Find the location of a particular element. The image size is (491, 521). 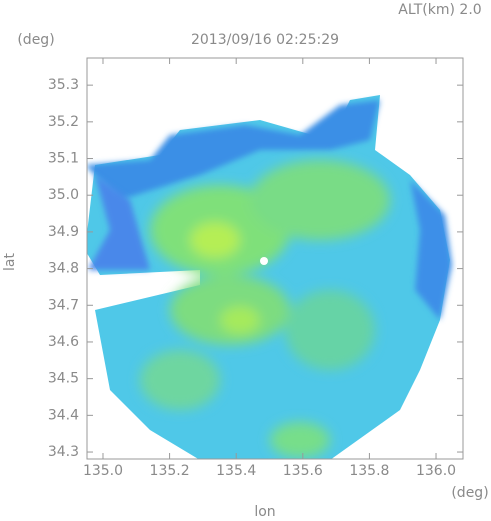

y-axis-label: lat is located at coordinates (10, 262).